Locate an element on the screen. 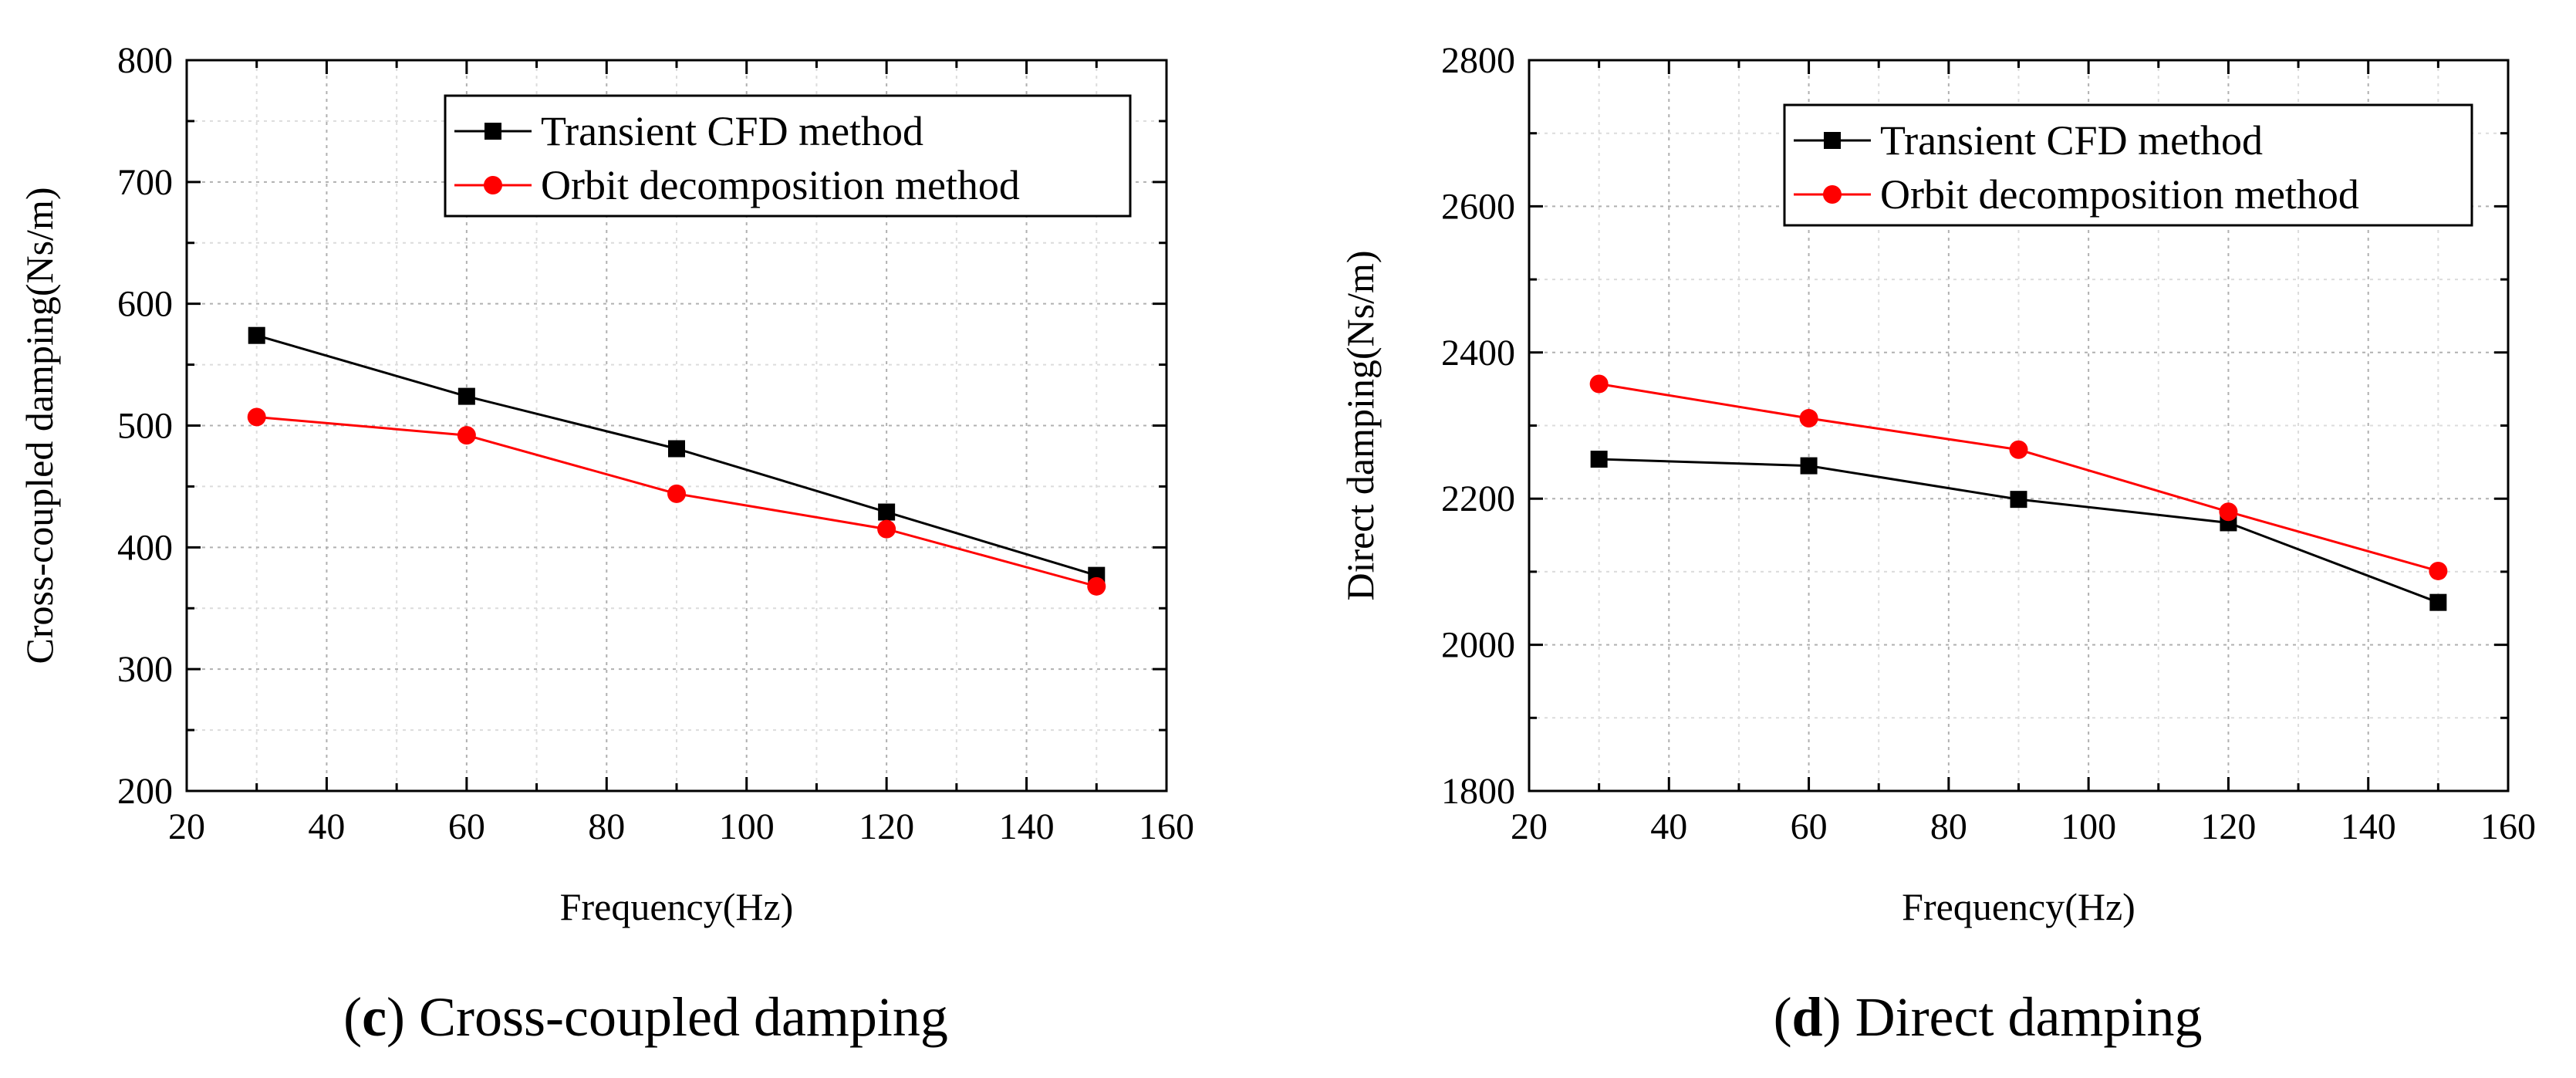 This screenshot has width=2576, height=1078. y-tick-label: 200 is located at coordinates (145, 791).